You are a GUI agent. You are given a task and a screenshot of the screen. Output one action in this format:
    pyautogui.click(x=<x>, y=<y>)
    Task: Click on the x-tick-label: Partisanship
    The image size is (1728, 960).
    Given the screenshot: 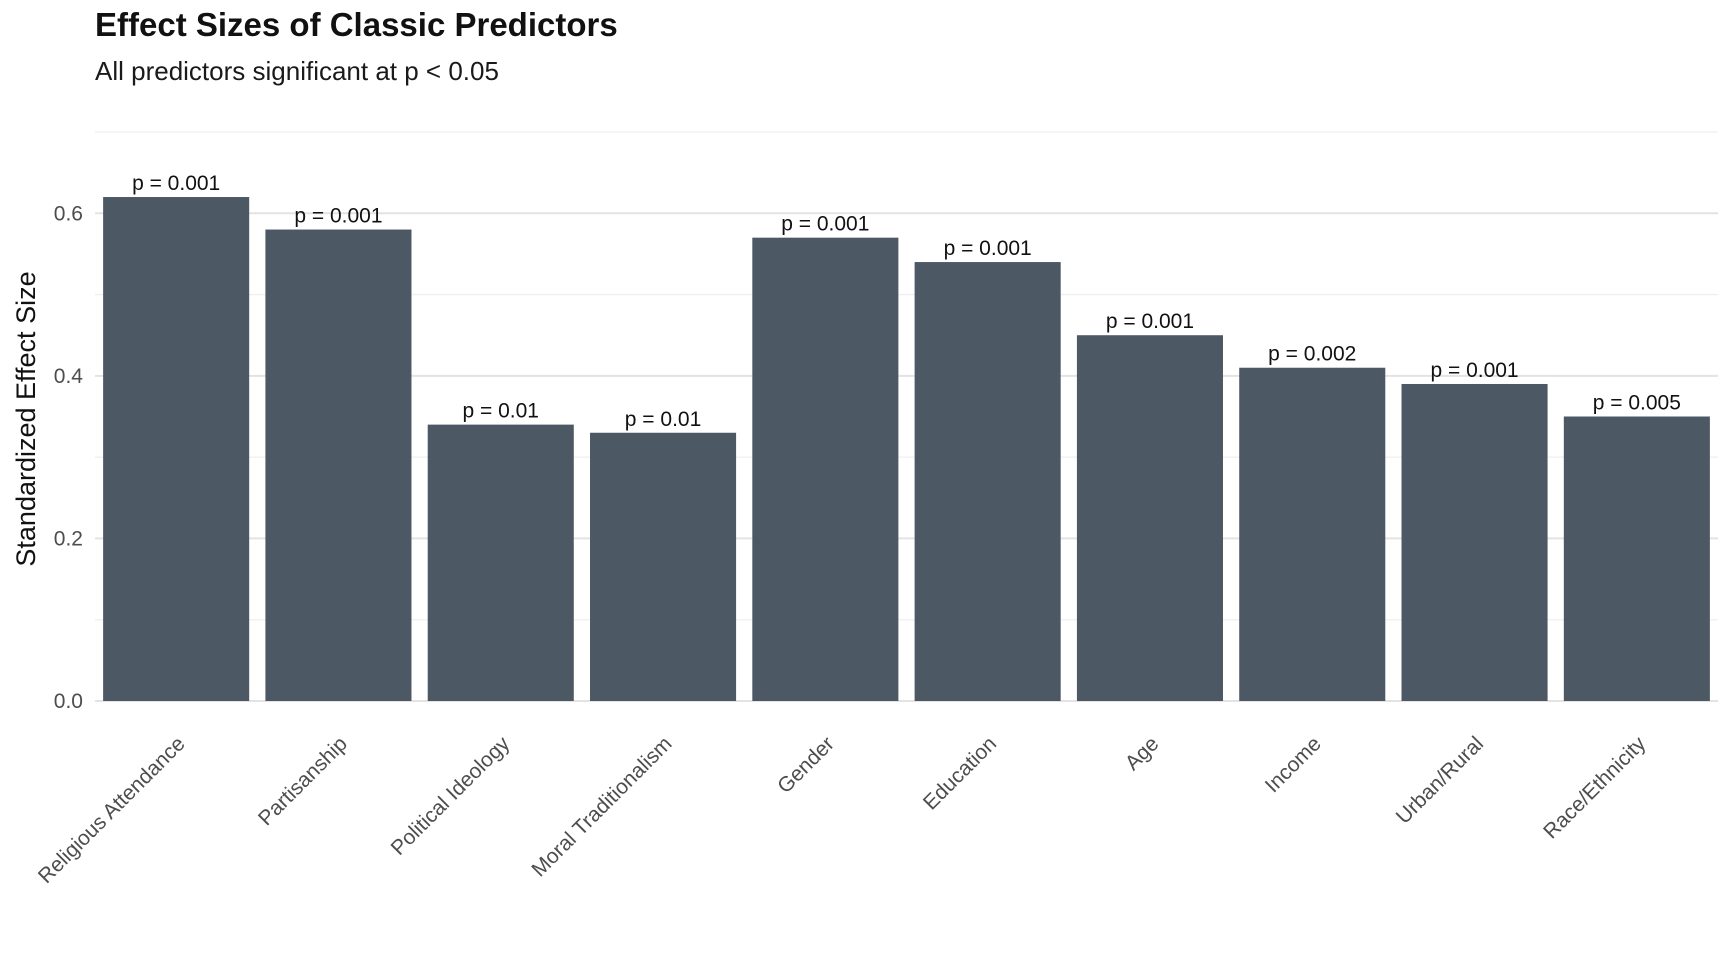 What is the action you would take?
    pyautogui.click(x=303, y=781)
    